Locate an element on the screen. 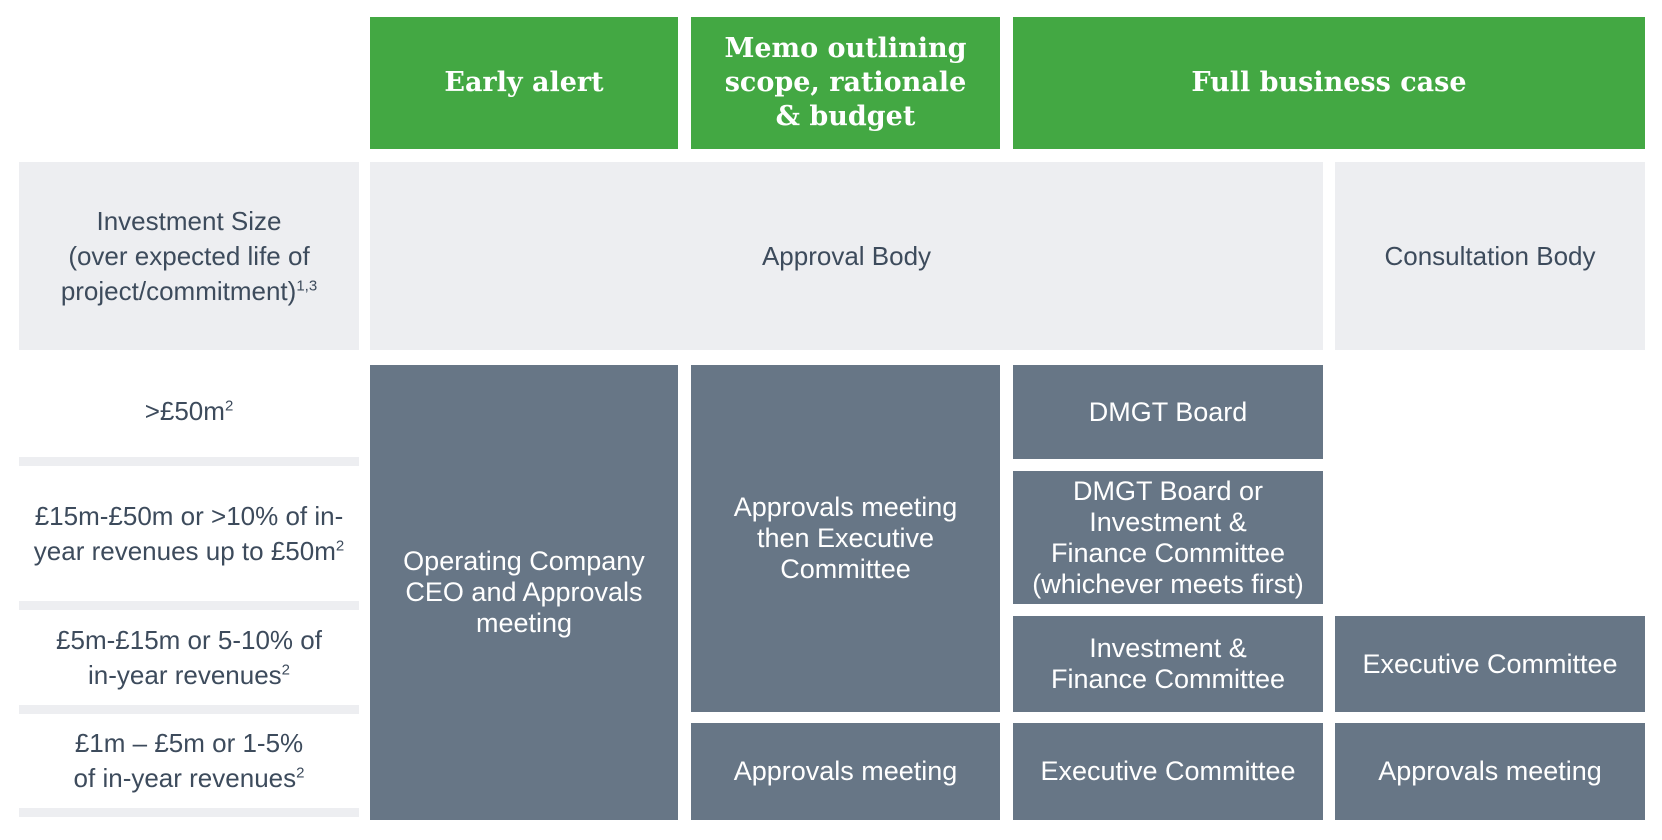 This screenshot has width=1662, height=840. row-label-over-50m: >£50m2 is located at coordinates (189, 410).